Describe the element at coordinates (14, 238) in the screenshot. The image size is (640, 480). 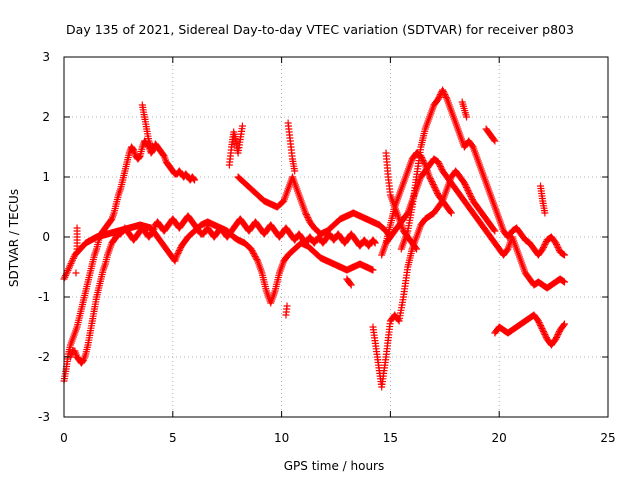
I see `y-axis-label: SDTVAR / TECUs` at that location.